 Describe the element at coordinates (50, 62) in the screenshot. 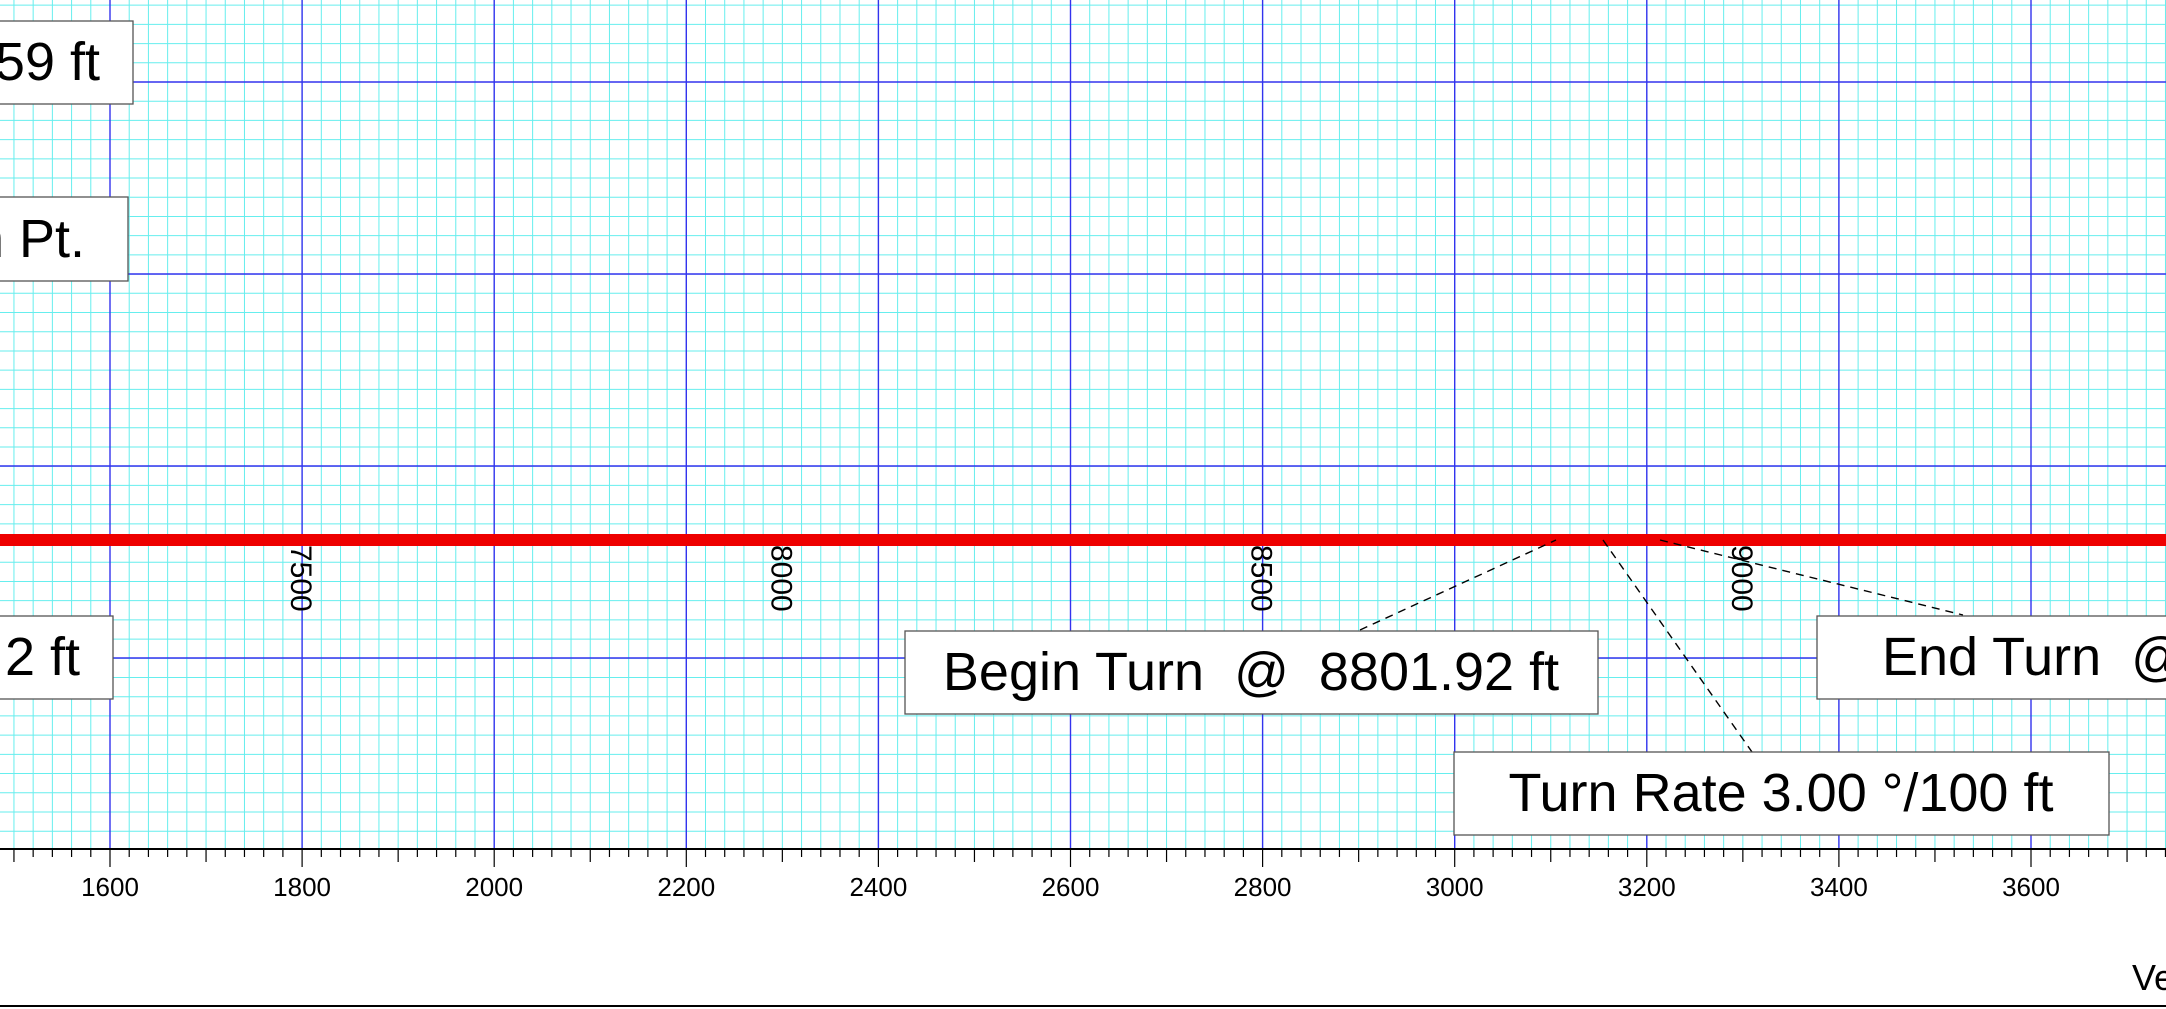

I see `annotation-left-top-text: 59 ft` at that location.